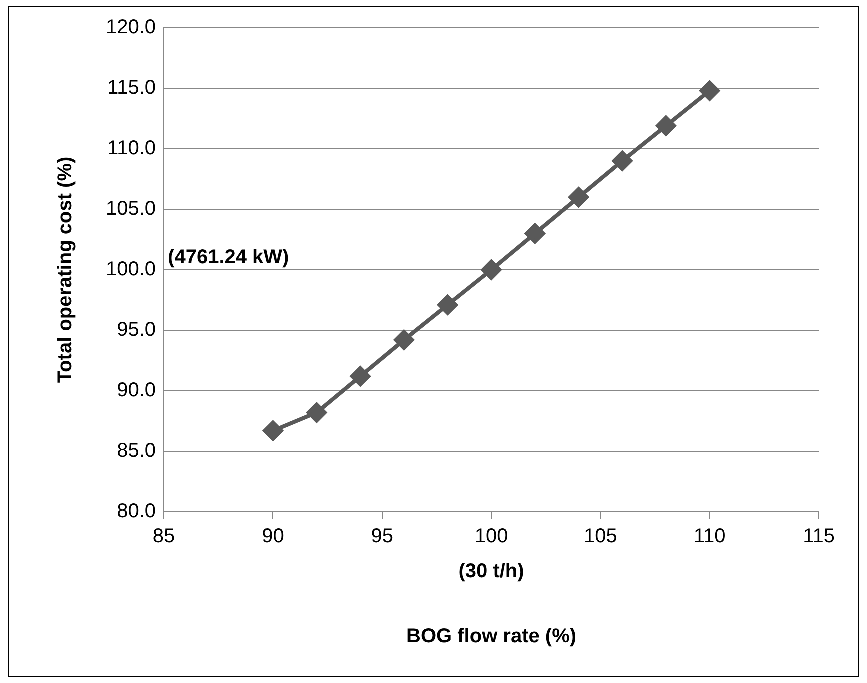  What do you see at coordinates (131, 149) in the screenshot?
I see `y-tick-label: 110.0` at bounding box center [131, 149].